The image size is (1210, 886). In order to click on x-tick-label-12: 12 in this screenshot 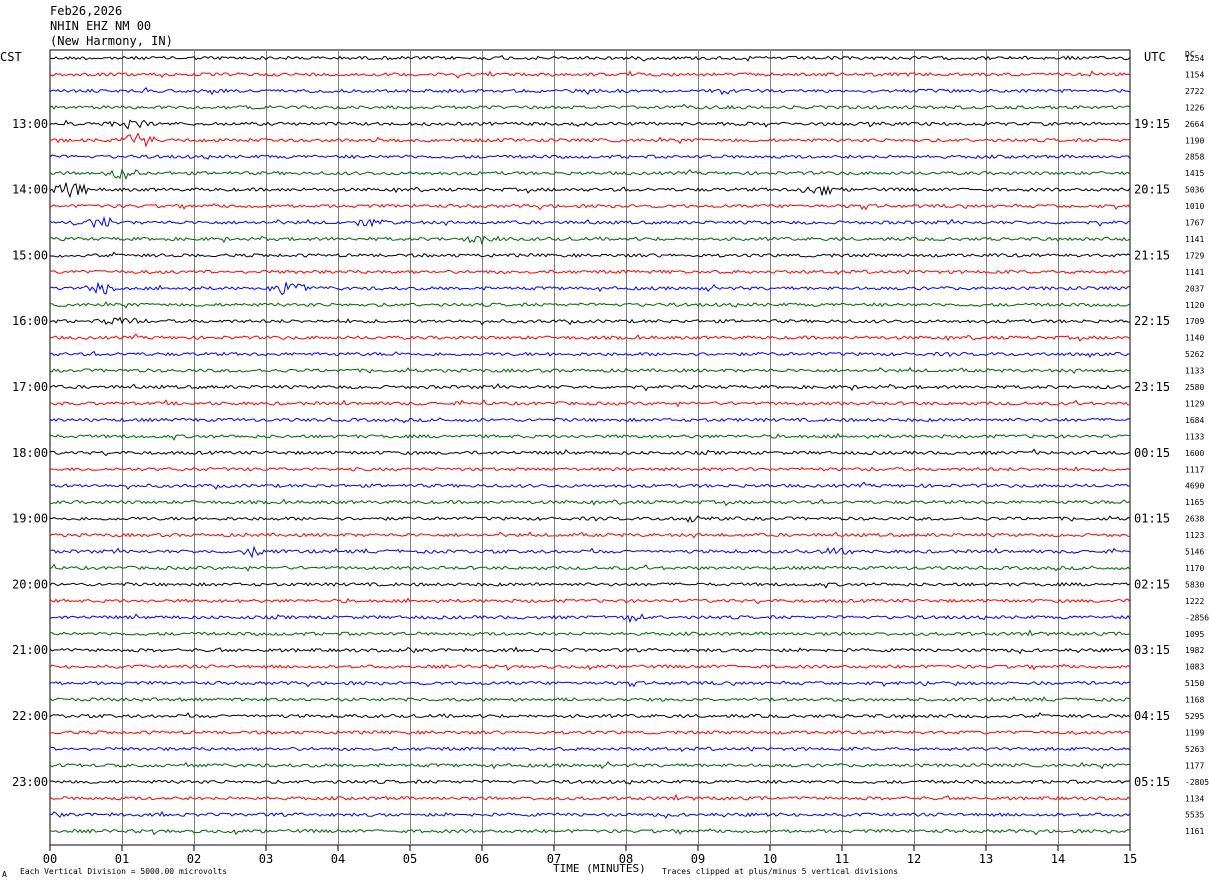, I will do `click(914, 859)`.